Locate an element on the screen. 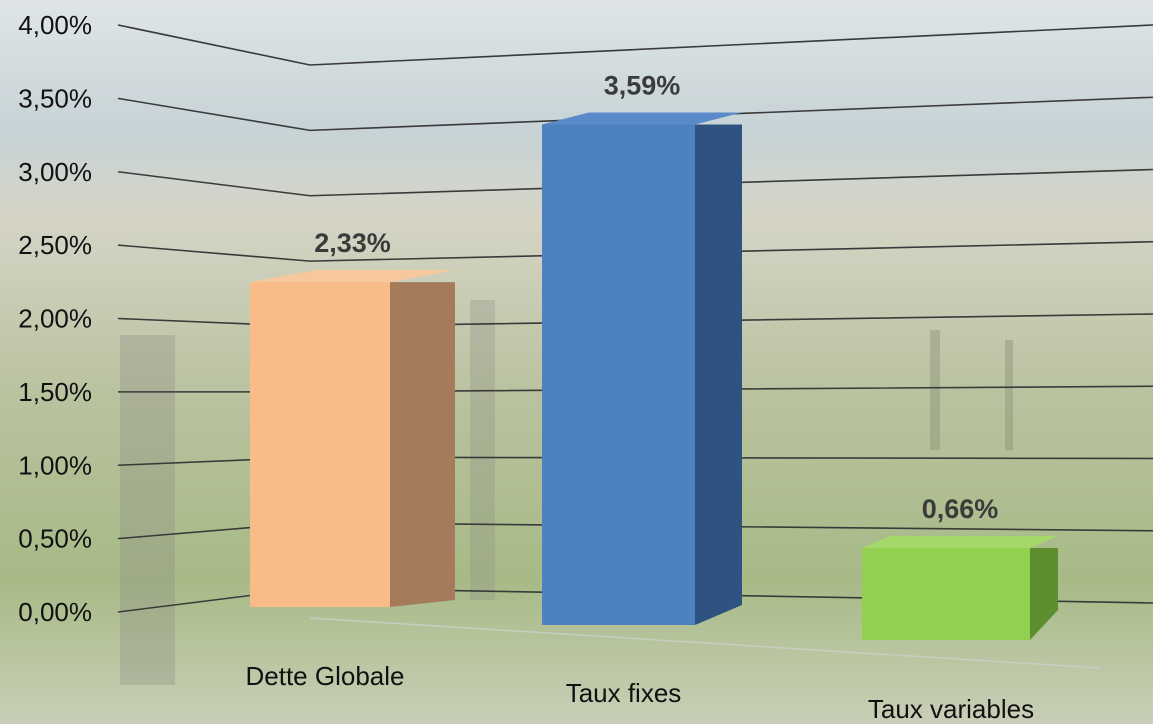 The width and height of the screenshot is (1153, 724). y-tick-label: 0,50% is located at coordinates (55, 539).